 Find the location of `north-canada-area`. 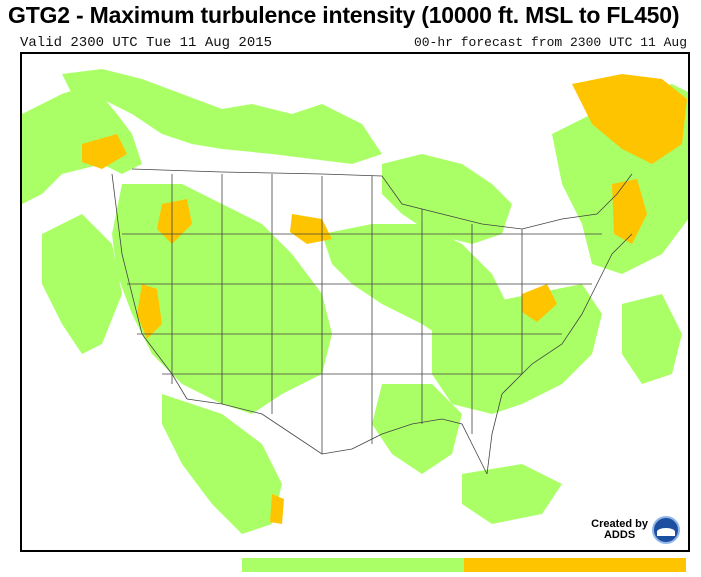

north-canada-area is located at coordinates (222, 116).